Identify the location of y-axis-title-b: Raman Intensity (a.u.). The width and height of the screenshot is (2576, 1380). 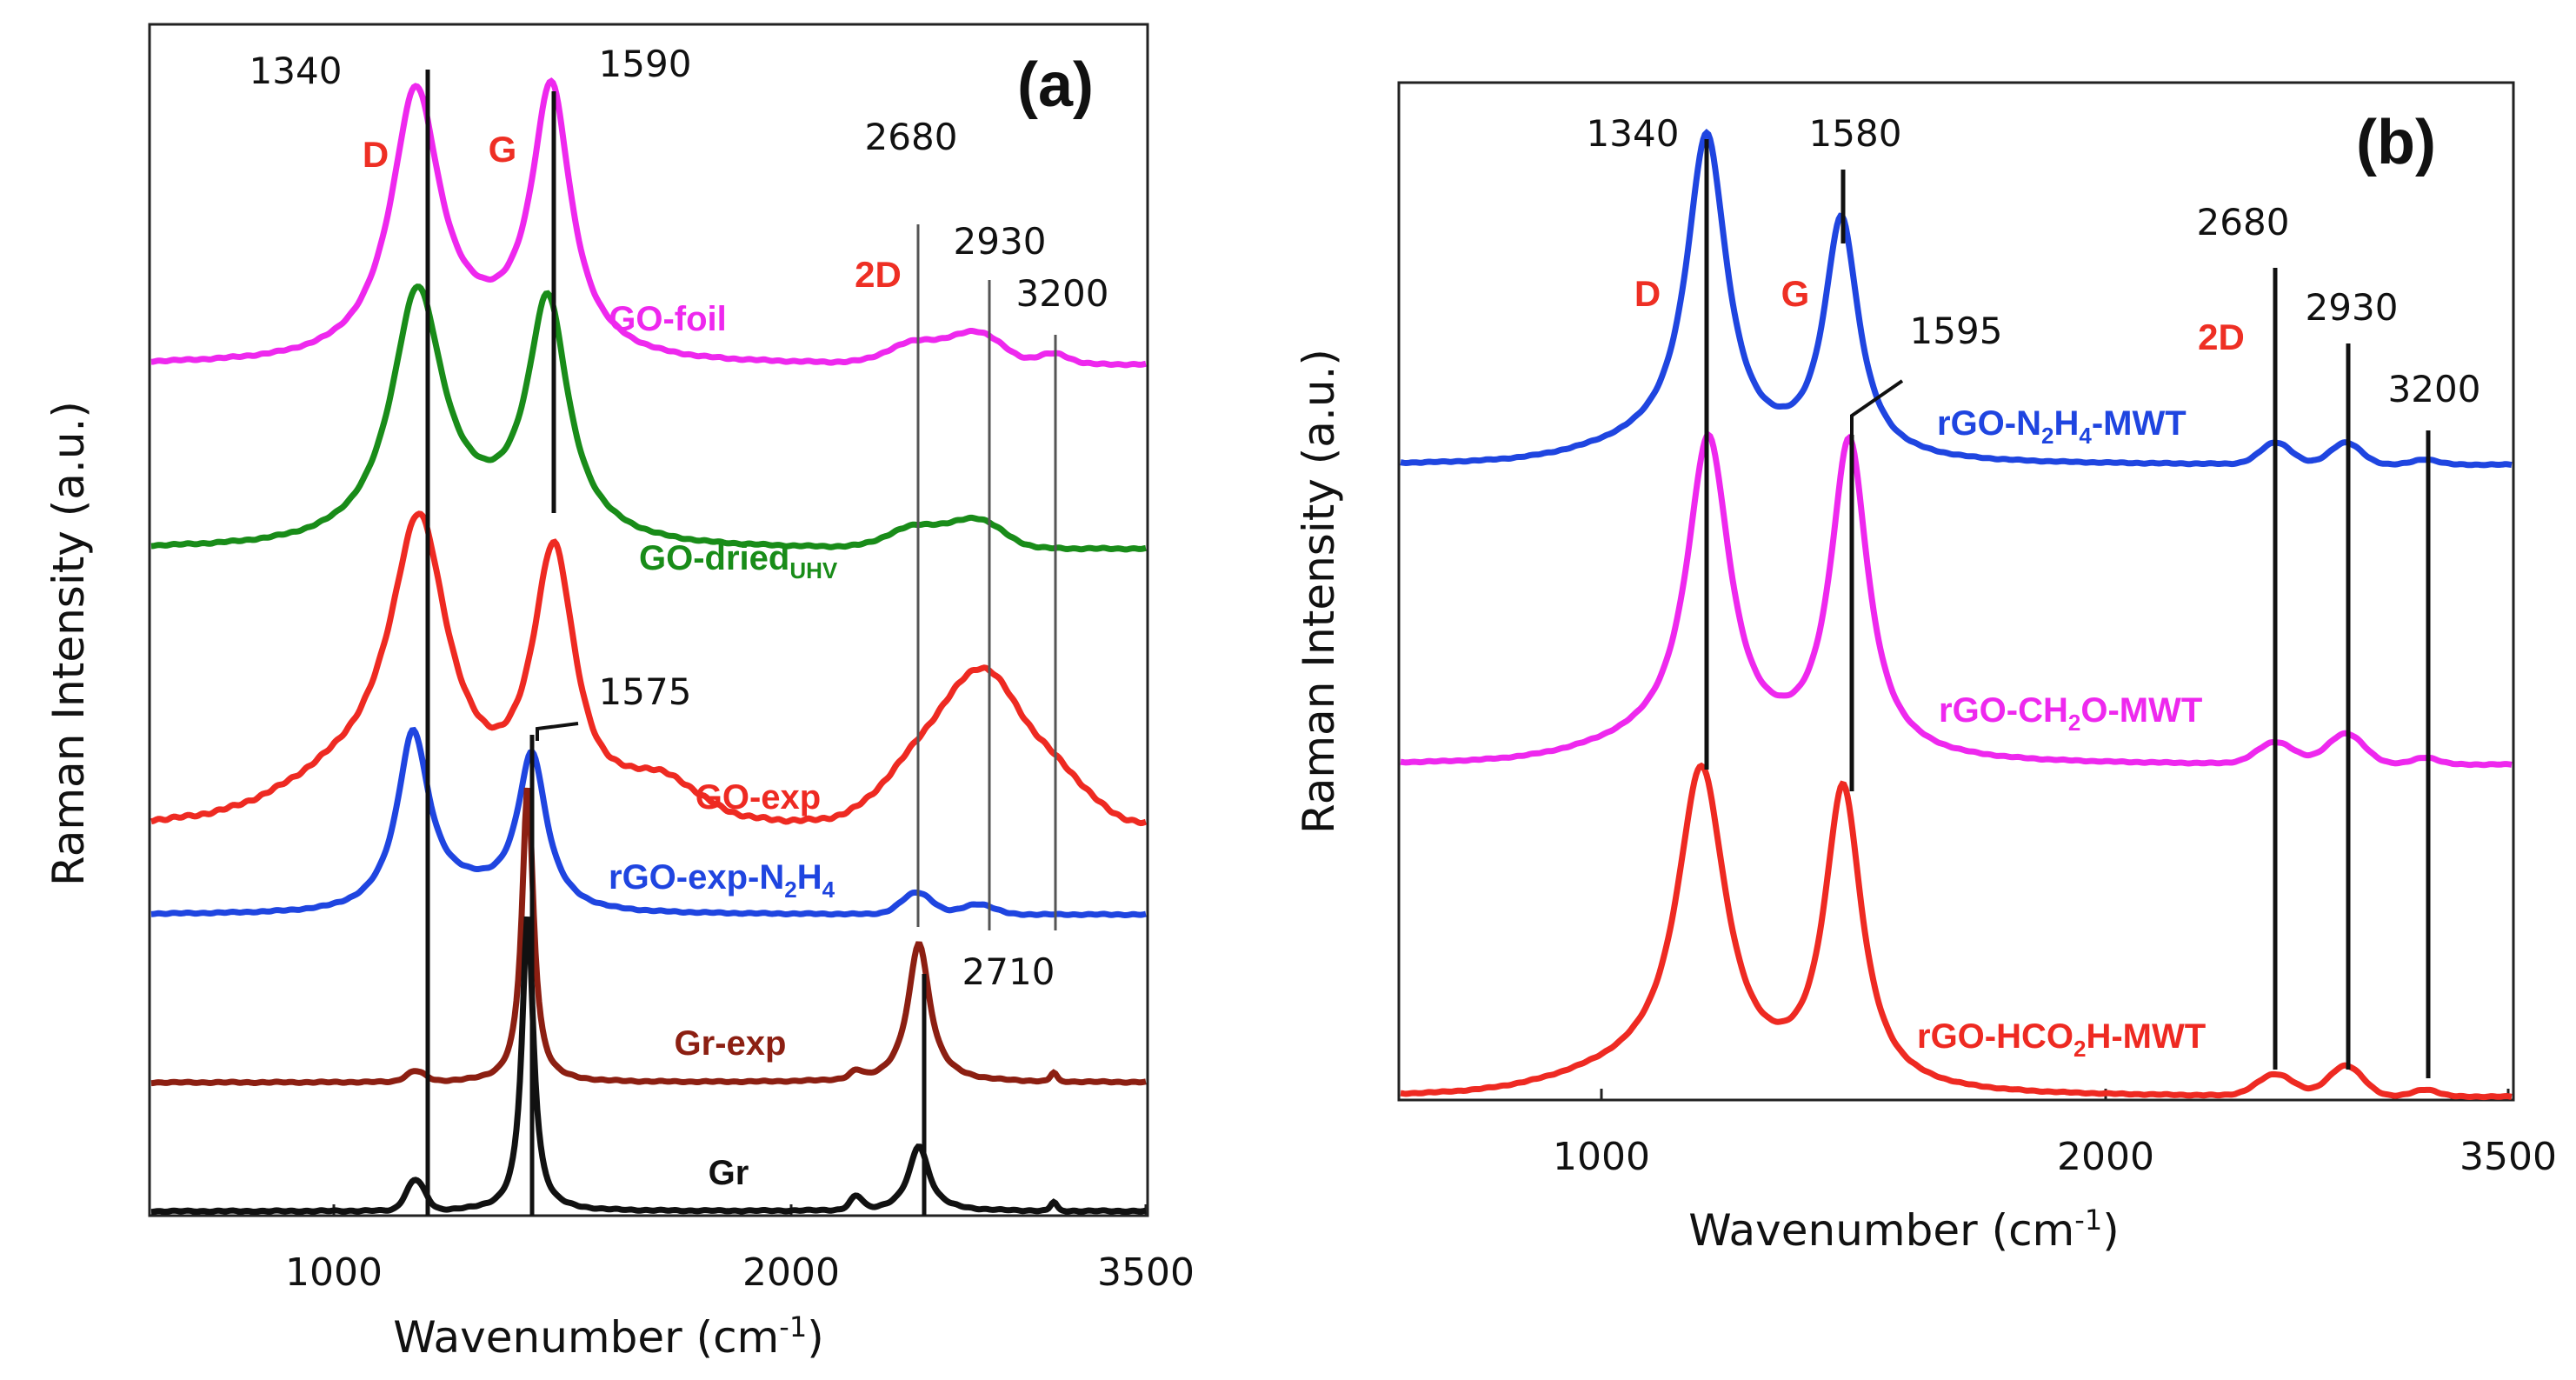
(1319, 591).